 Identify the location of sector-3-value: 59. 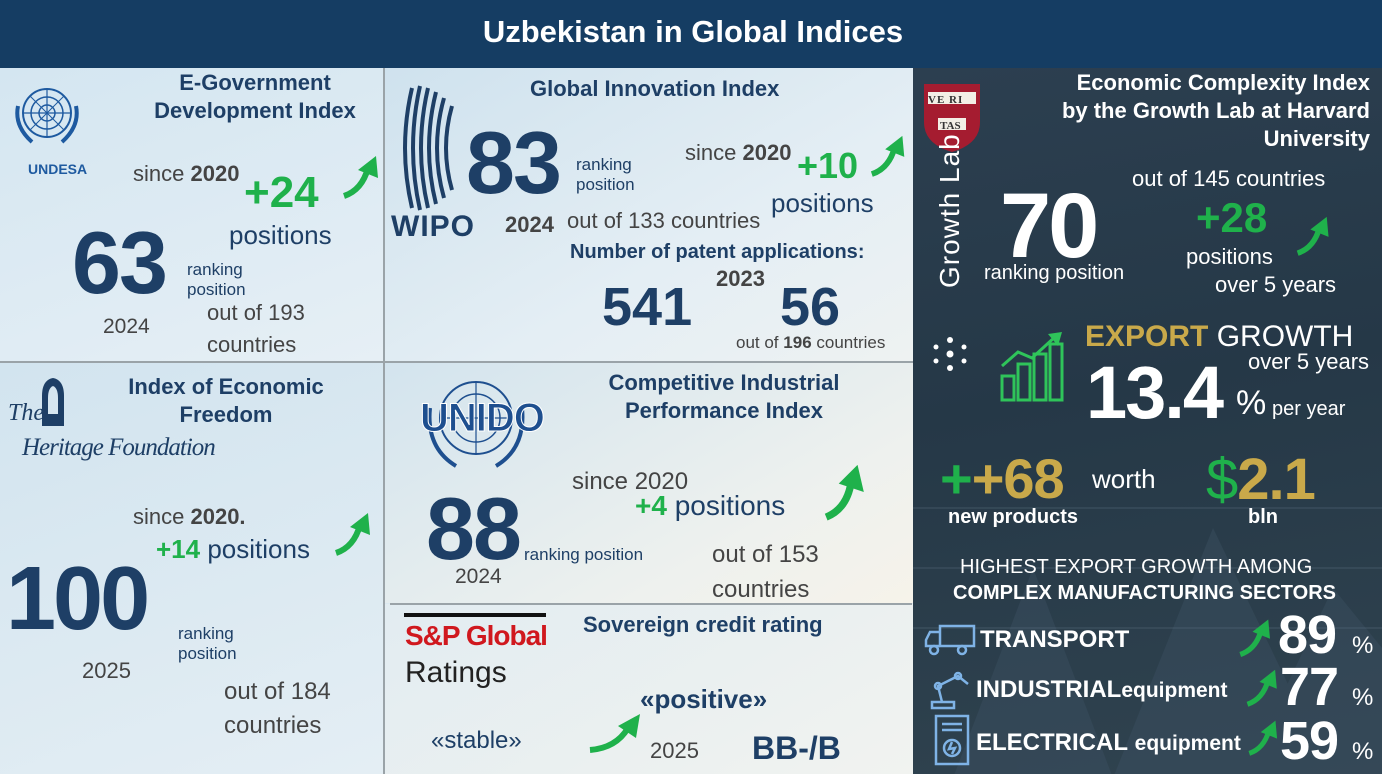
(1309, 741).